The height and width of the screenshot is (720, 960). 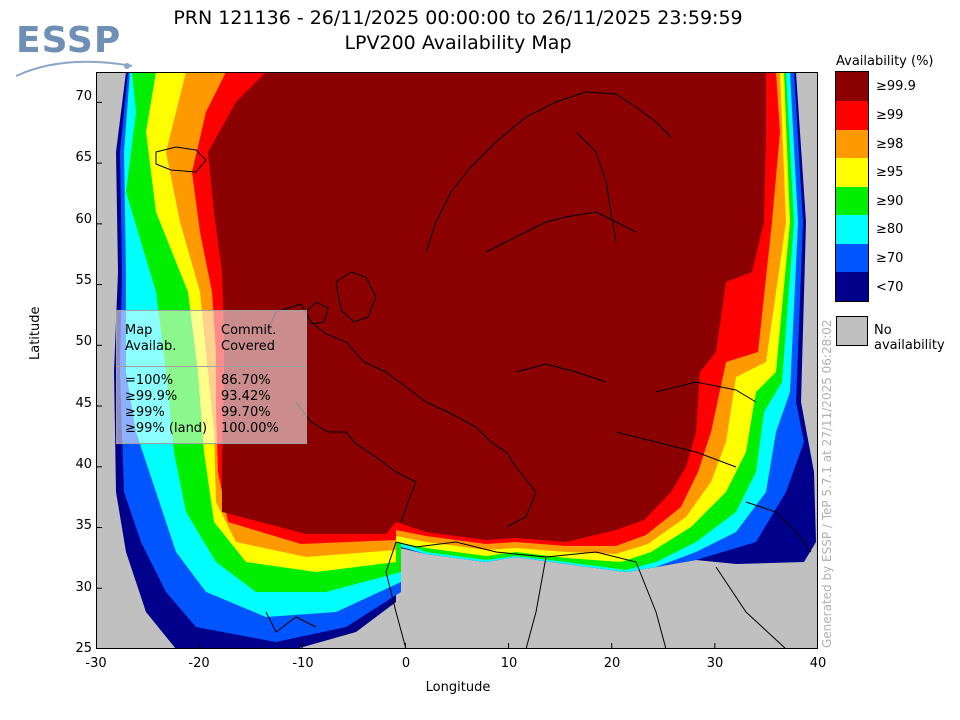 I want to click on y-axis-label: Latitude, so click(x=35, y=333).